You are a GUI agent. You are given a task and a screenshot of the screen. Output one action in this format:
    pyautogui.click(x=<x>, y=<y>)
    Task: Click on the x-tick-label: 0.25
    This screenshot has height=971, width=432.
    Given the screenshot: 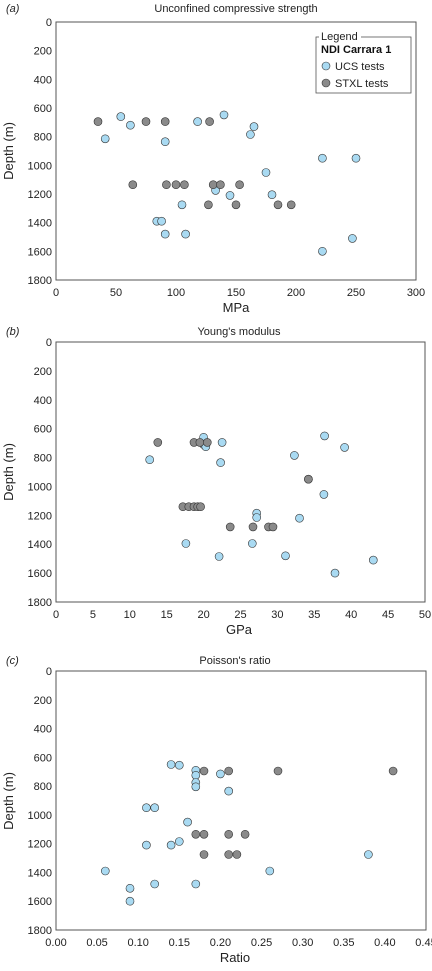 What is the action you would take?
    pyautogui.click(x=261, y=943)
    